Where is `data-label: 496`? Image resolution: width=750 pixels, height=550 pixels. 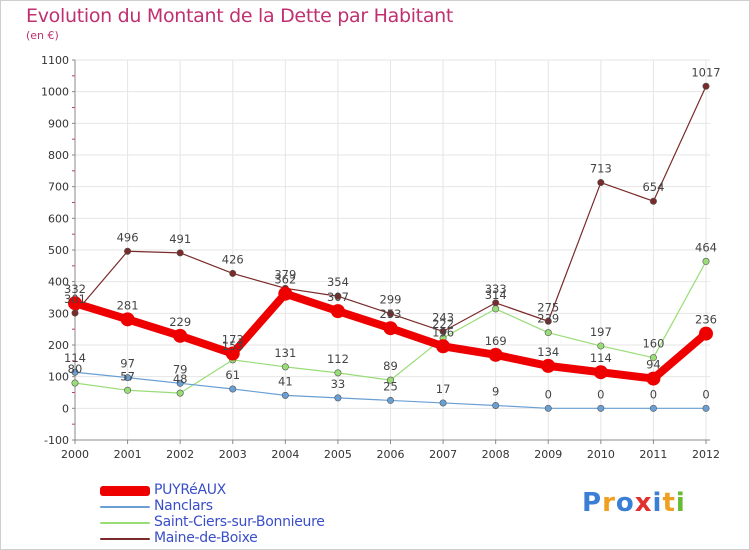 data-label: 496 is located at coordinates (128, 237).